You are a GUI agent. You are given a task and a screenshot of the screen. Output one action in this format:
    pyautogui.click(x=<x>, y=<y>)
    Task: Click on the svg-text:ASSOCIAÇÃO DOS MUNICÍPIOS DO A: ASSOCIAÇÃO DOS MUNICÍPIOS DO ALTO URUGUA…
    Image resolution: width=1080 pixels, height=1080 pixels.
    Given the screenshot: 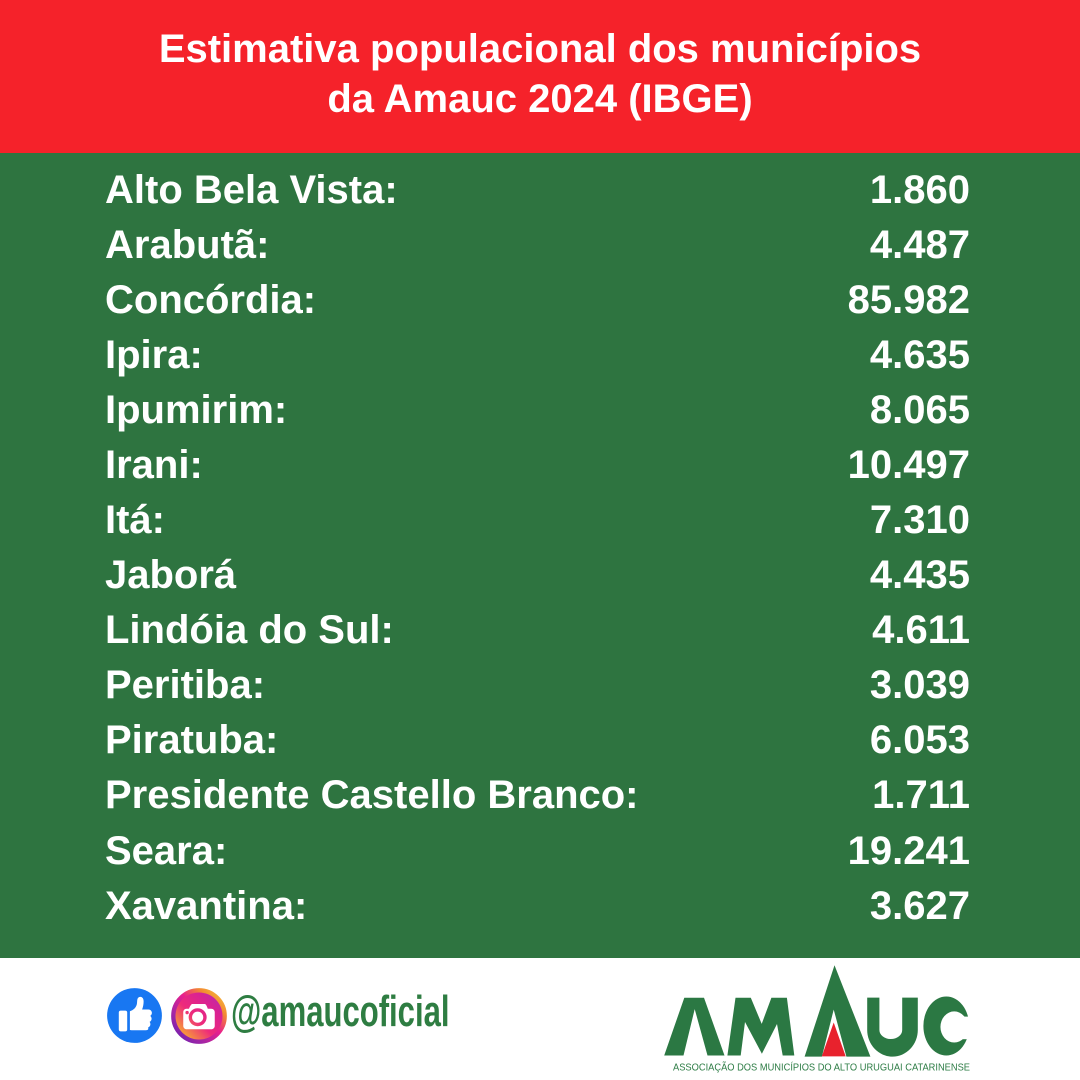 What is the action you would take?
    pyautogui.click(x=821, y=1067)
    